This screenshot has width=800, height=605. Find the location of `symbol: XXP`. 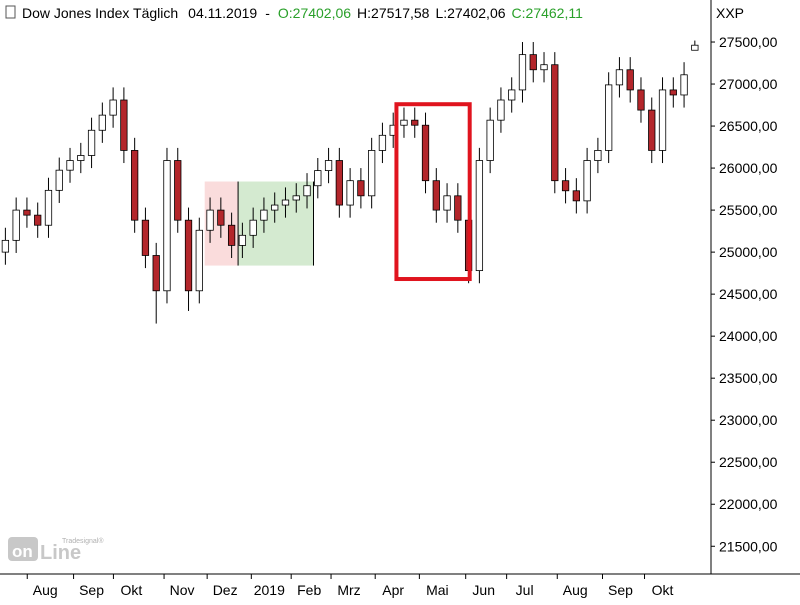

symbol: XXP is located at coordinates (730, 13).